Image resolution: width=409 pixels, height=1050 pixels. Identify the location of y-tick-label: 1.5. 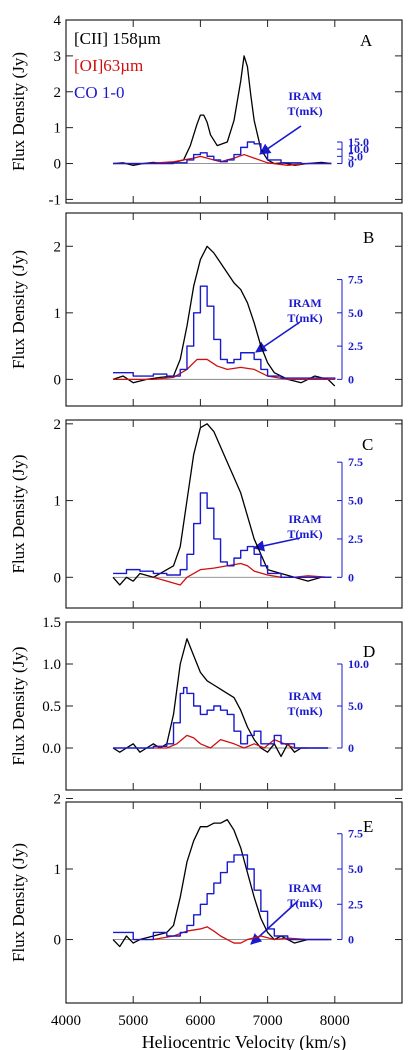
(51, 623).